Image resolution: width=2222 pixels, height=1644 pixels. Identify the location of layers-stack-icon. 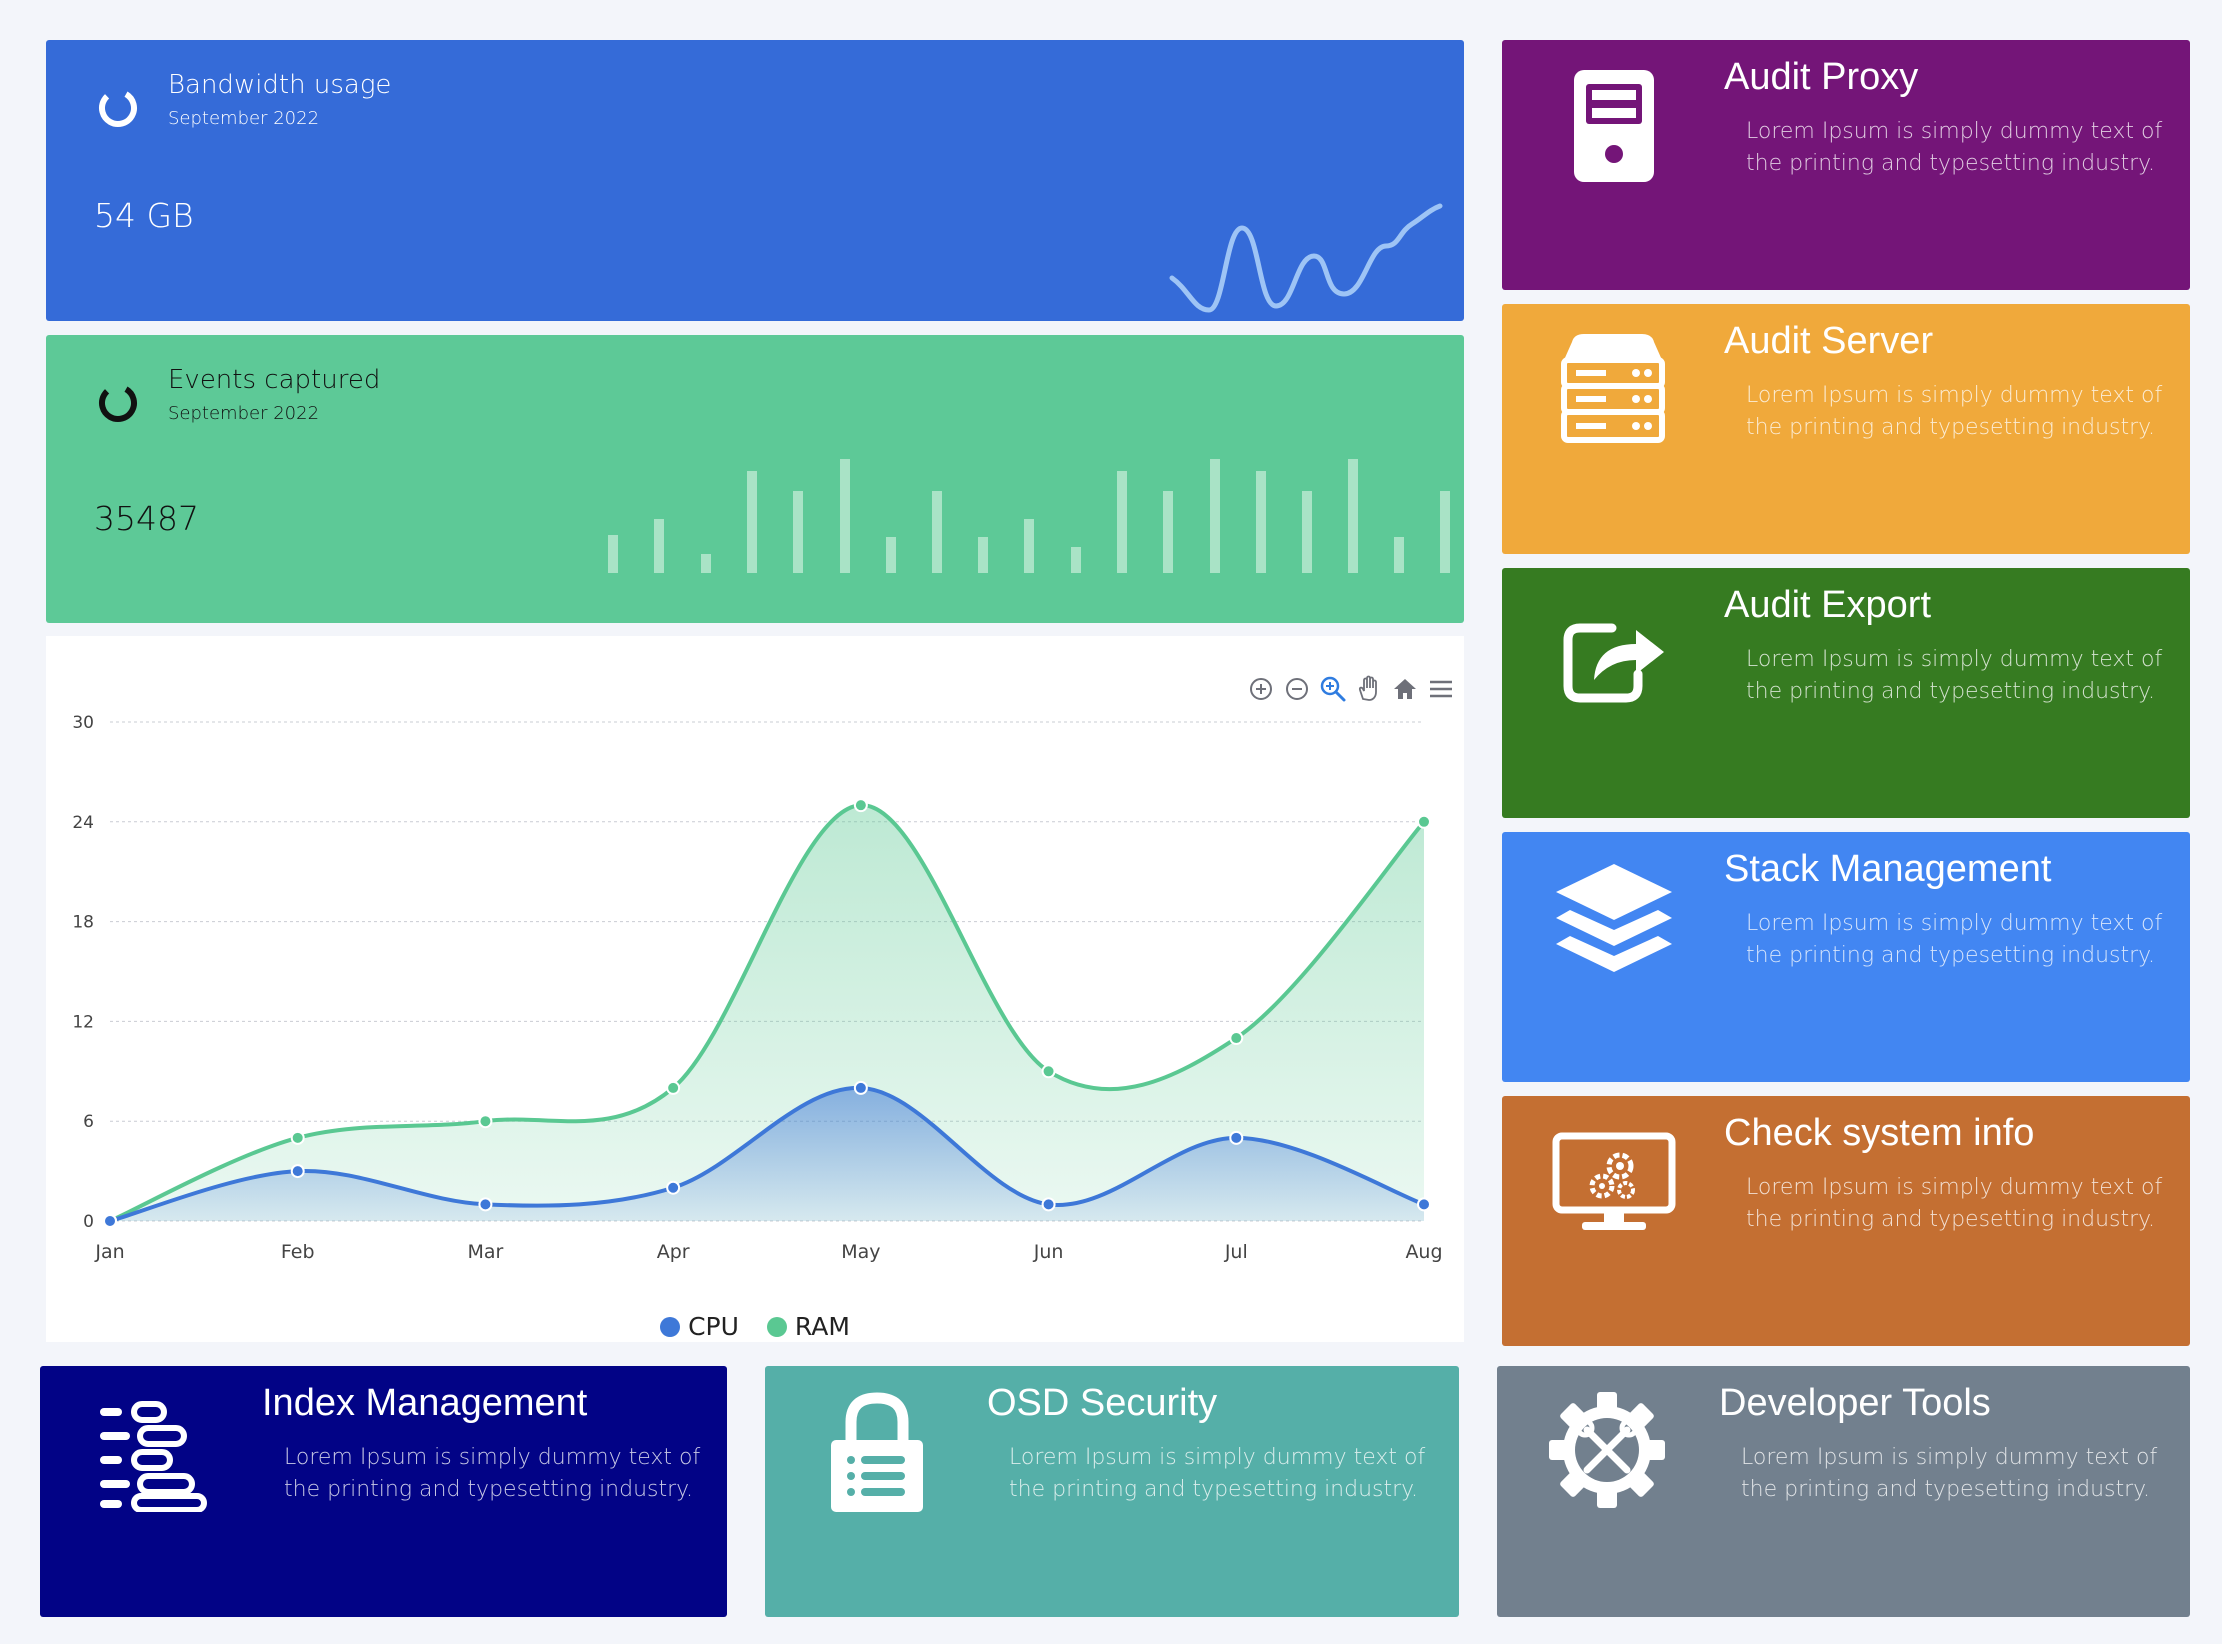
(1614, 918).